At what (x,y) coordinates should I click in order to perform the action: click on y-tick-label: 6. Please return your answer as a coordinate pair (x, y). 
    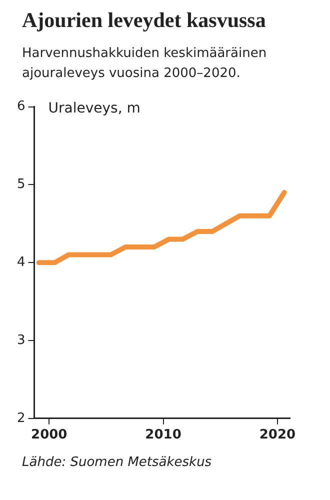
    Looking at the image, I should click on (21, 106).